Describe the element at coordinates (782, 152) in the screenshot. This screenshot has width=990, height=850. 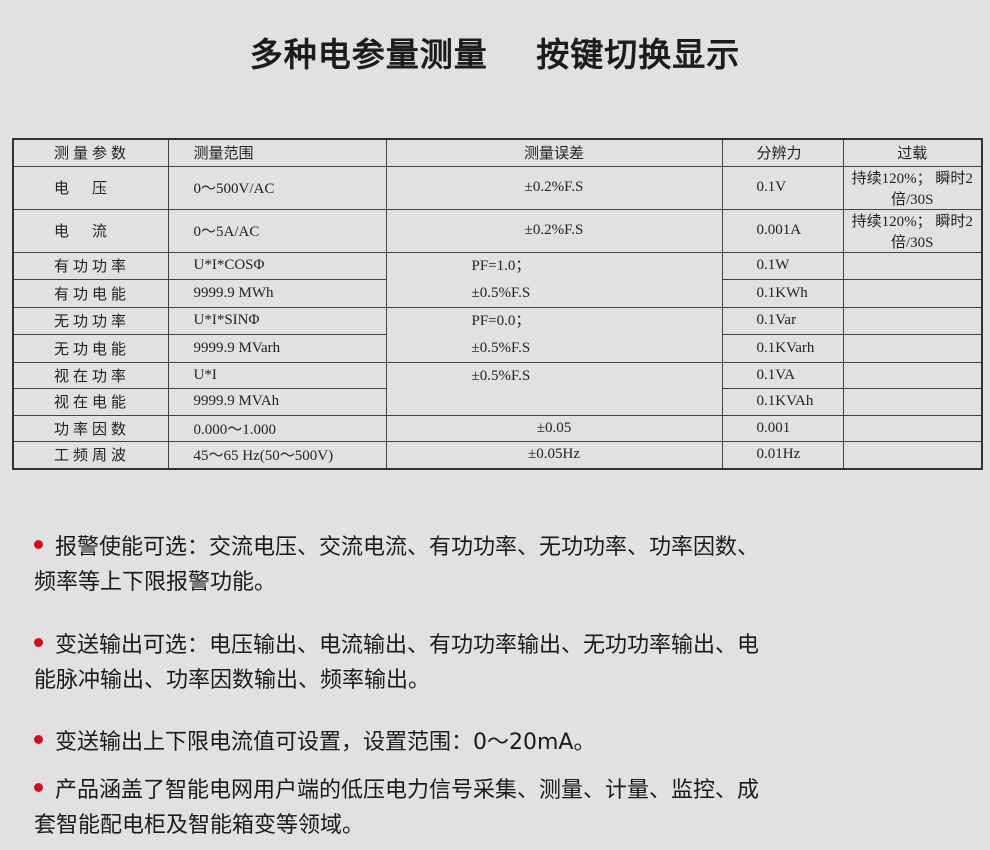
I see `header-resolution: 分辨力` at that location.